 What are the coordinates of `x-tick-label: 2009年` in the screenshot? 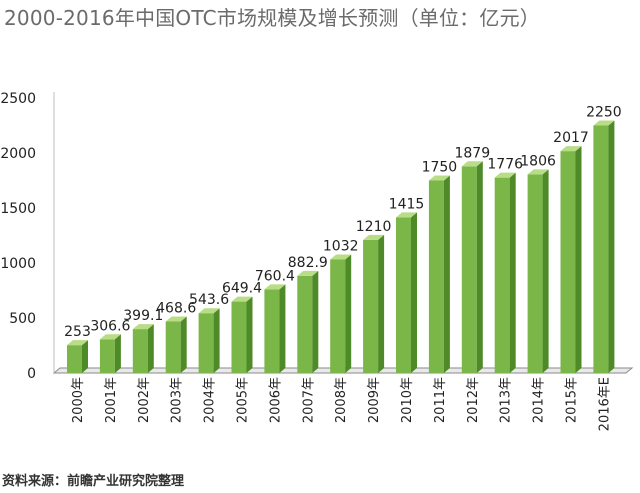 It's located at (374, 400).